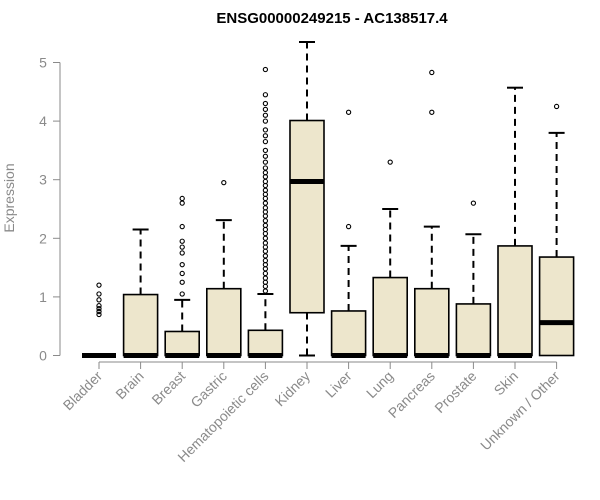 The height and width of the screenshot is (500, 600). I want to click on y-axis-label: Expression, so click(9, 197).